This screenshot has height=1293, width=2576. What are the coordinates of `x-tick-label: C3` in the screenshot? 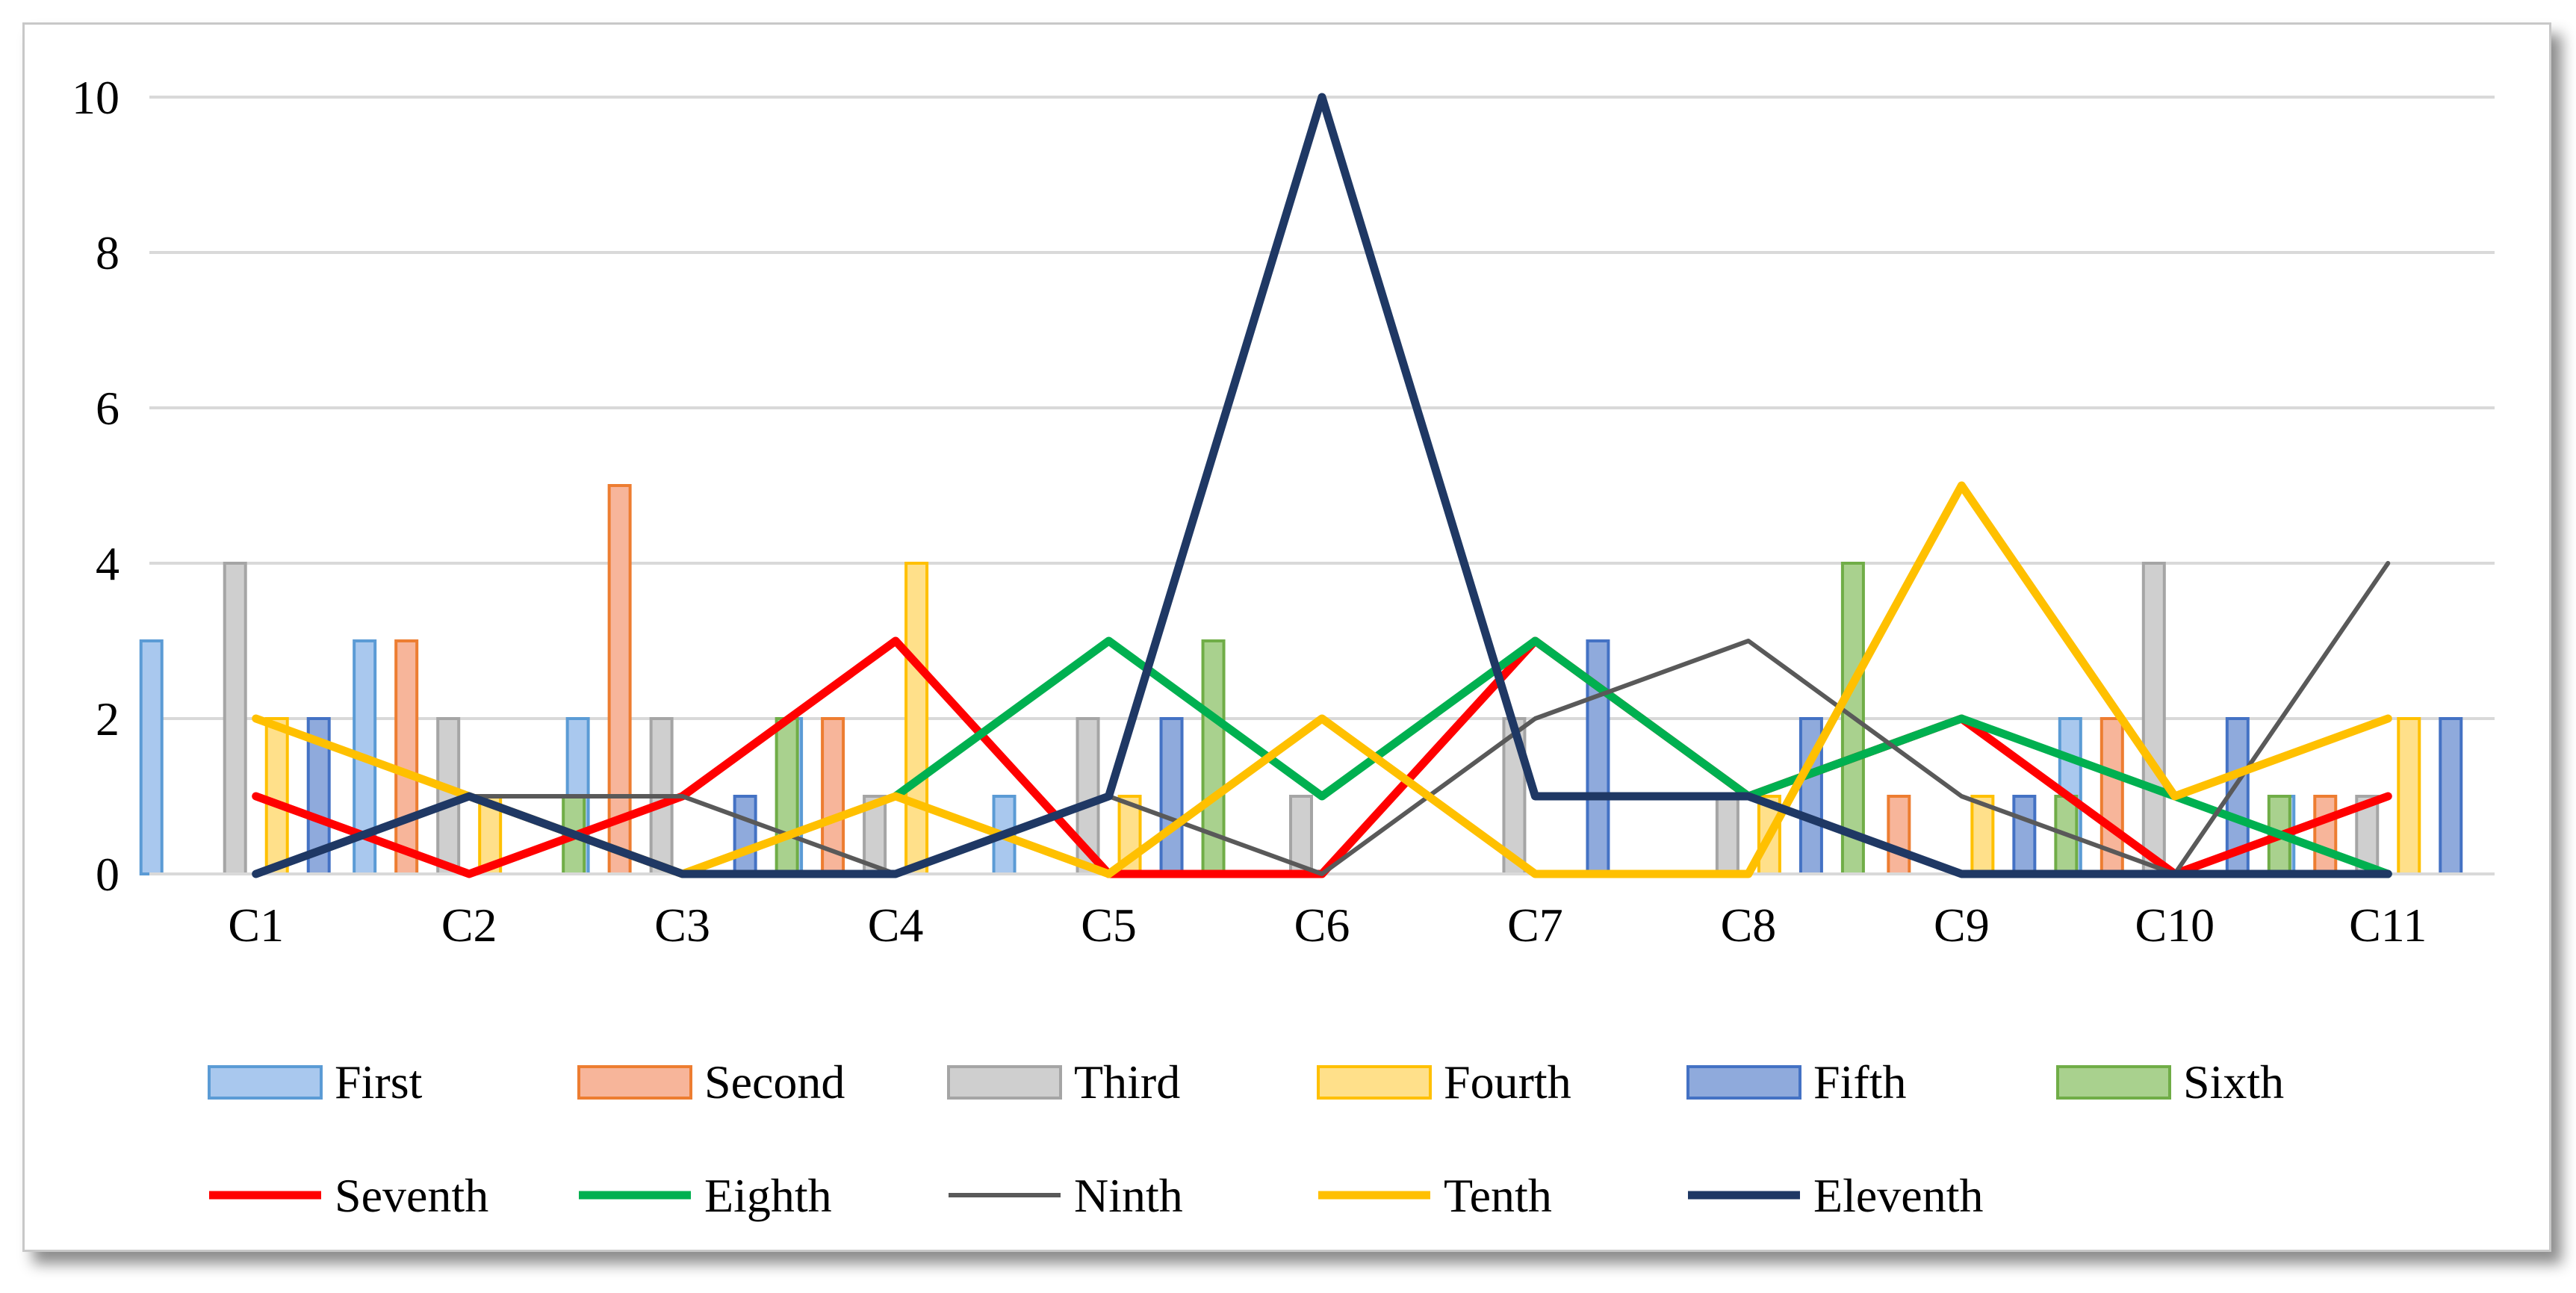 It's located at (682, 925).